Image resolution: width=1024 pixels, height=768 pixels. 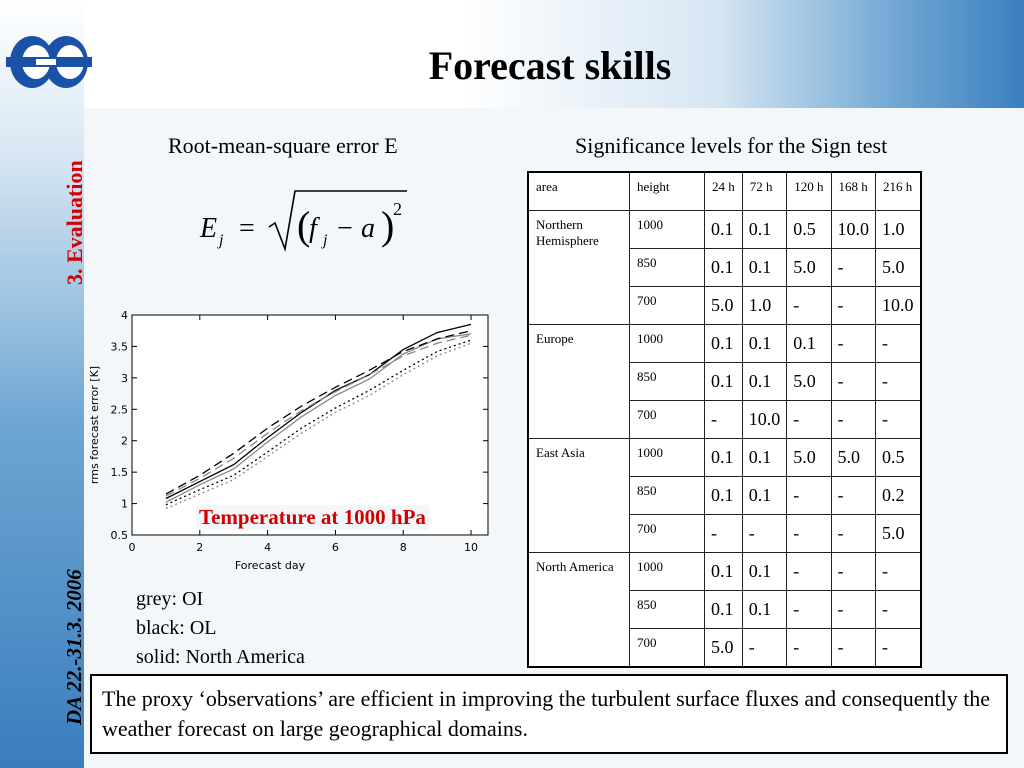 What do you see at coordinates (578, 610) in the screenshot?
I see `area-cell: North America` at bounding box center [578, 610].